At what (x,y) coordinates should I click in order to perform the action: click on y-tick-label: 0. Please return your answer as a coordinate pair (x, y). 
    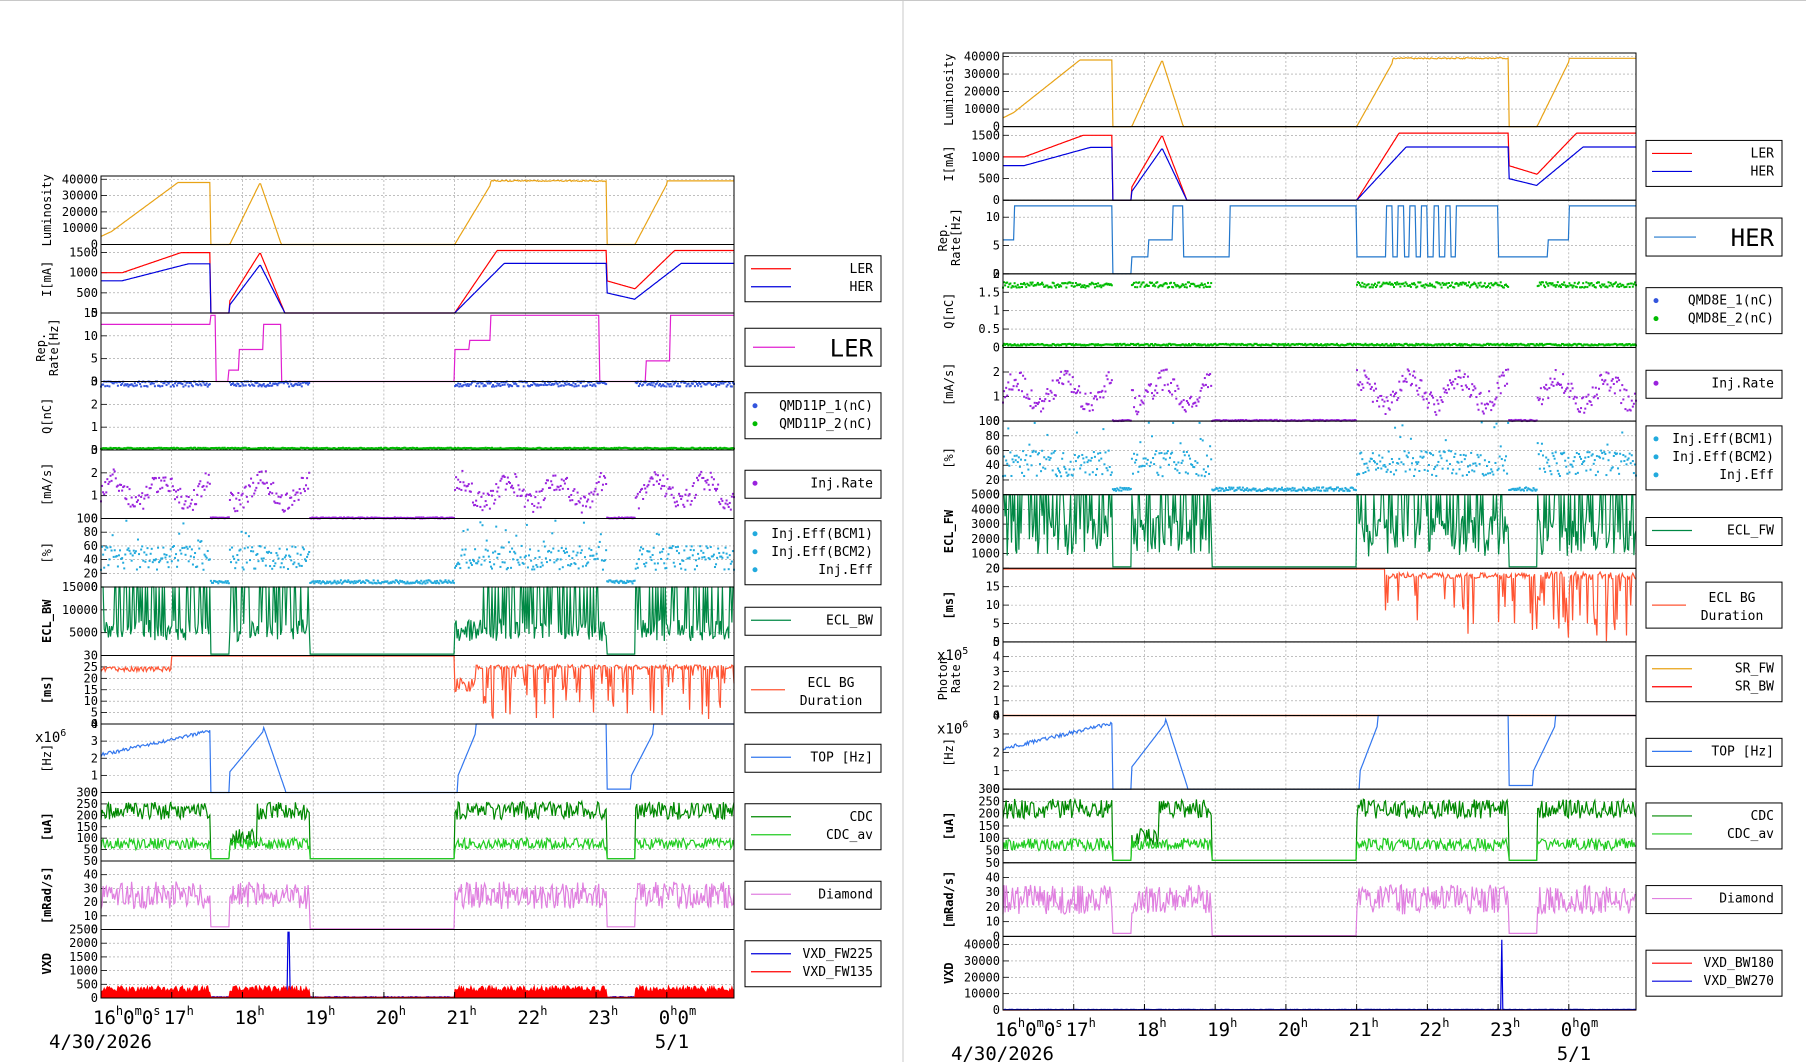
    Looking at the image, I should click on (996, 495).